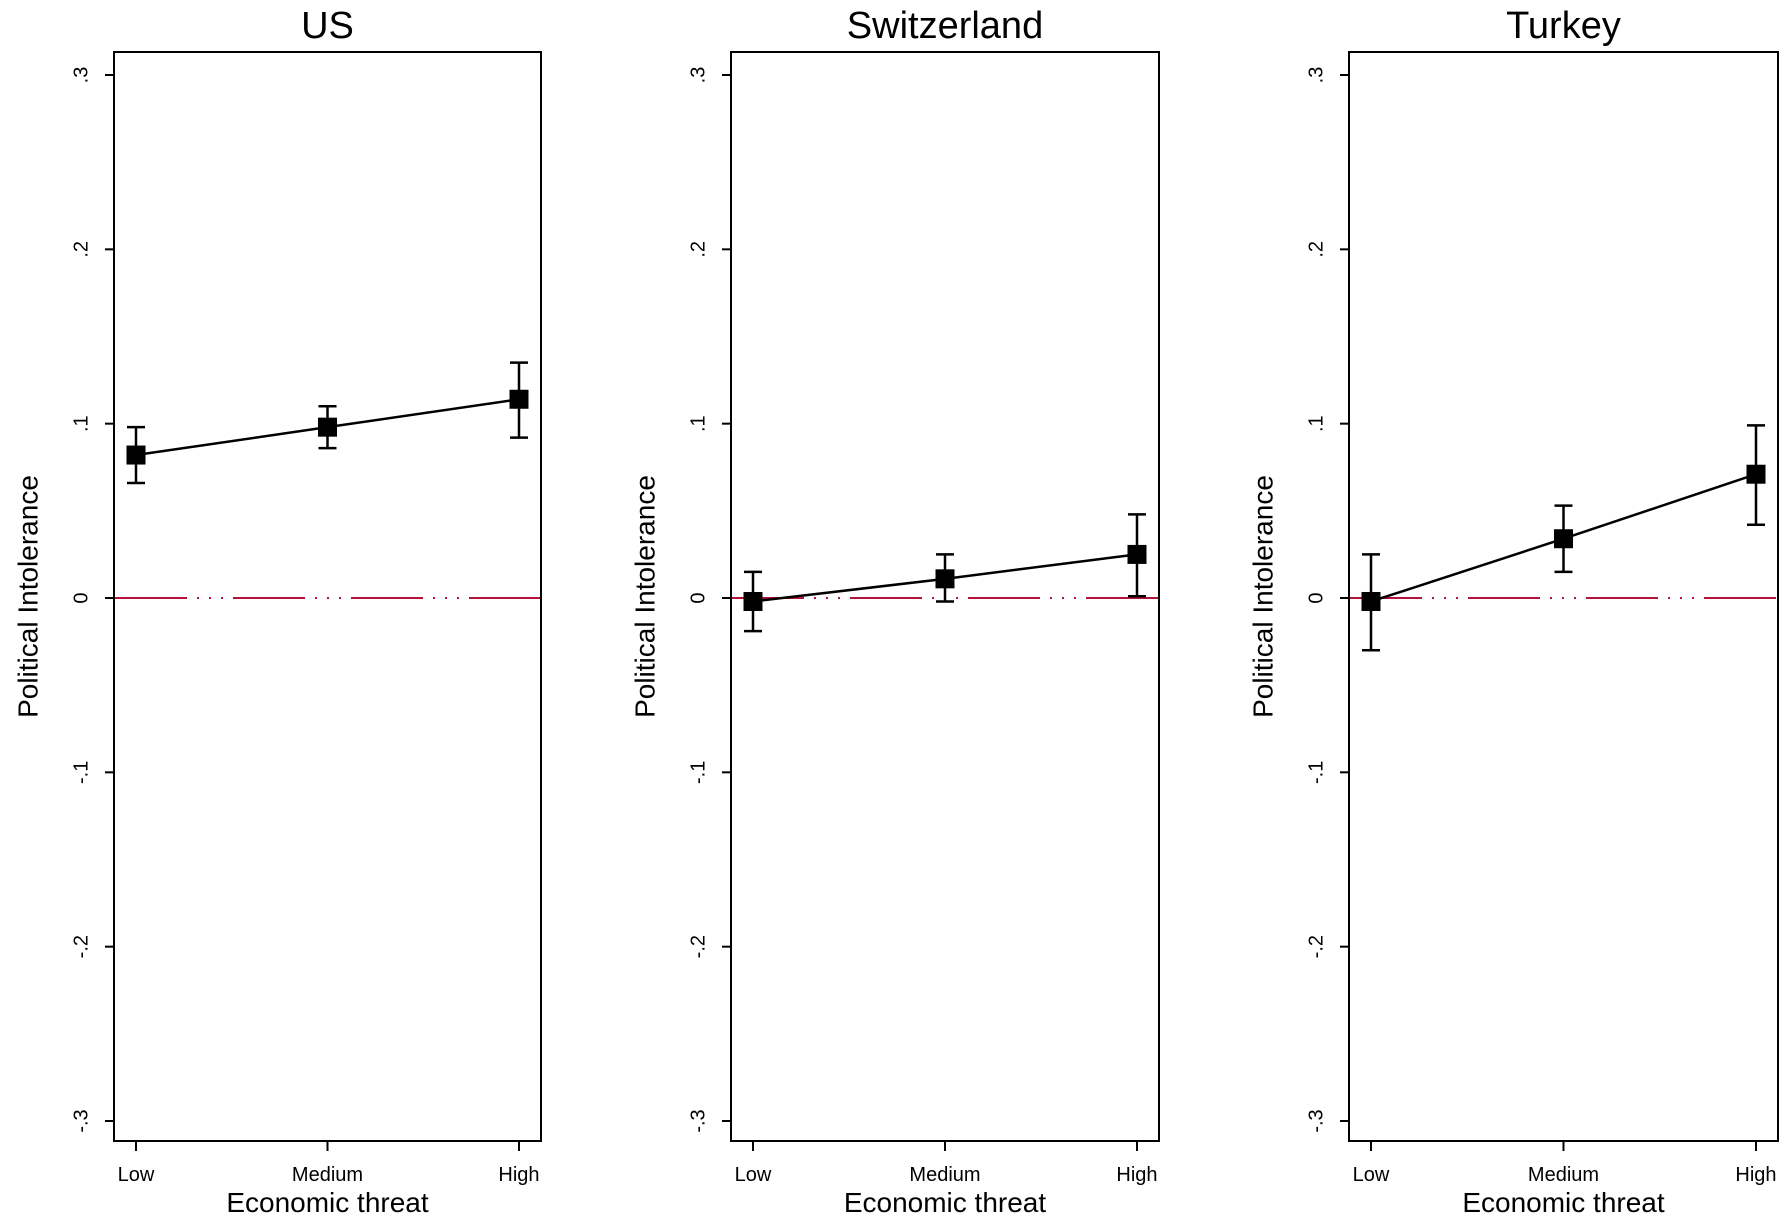 The width and height of the screenshot is (1784, 1218). What do you see at coordinates (945, 26) in the screenshot?
I see `panel-title: Switzerland` at bounding box center [945, 26].